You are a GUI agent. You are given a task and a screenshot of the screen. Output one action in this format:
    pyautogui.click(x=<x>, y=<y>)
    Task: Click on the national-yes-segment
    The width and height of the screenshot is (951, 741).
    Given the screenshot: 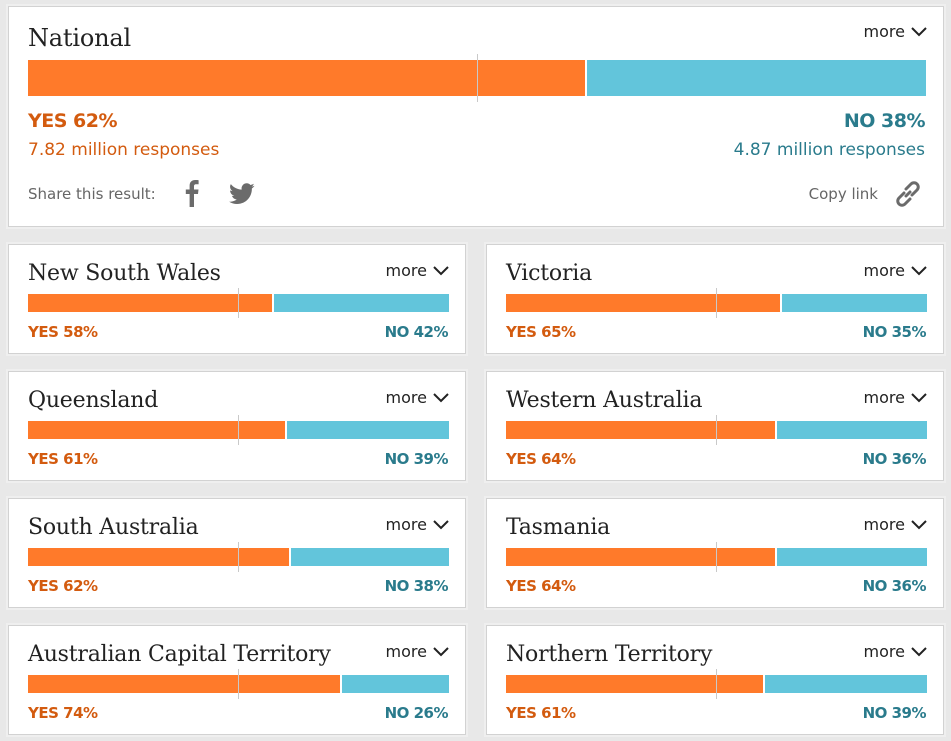 What is the action you would take?
    pyautogui.click(x=306, y=78)
    